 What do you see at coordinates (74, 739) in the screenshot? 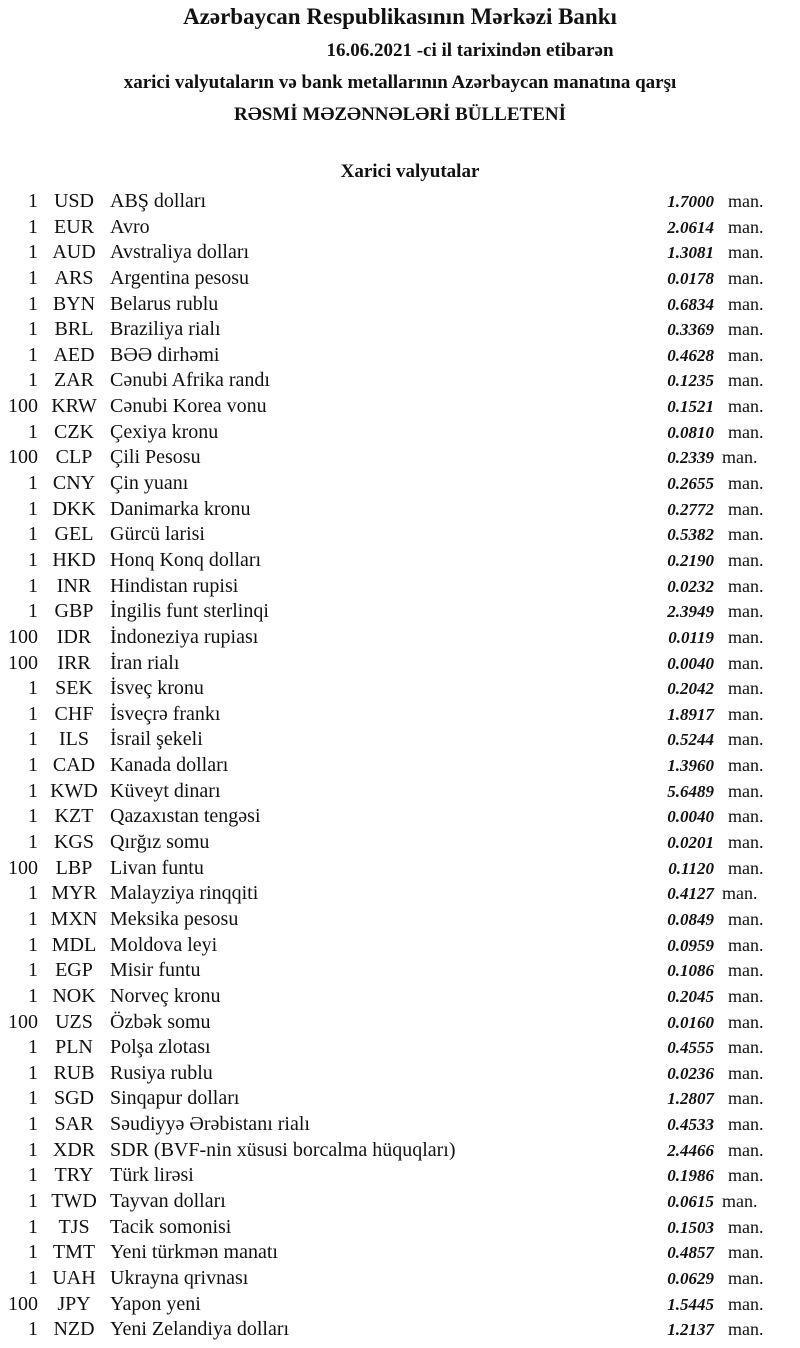
I see `currency-code: ILS` at bounding box center [74, 739].